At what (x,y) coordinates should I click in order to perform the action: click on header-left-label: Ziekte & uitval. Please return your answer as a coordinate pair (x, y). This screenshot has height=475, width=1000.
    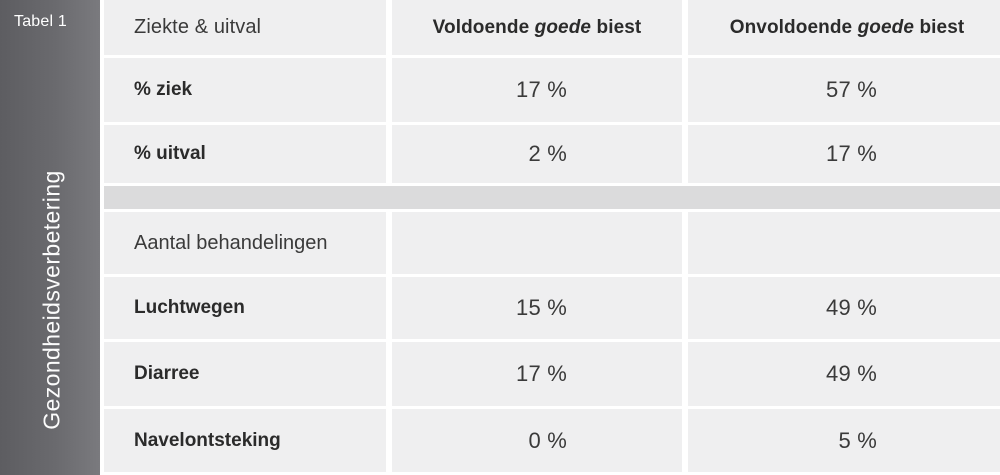
    Looking at the image, I should click on (198, 27).